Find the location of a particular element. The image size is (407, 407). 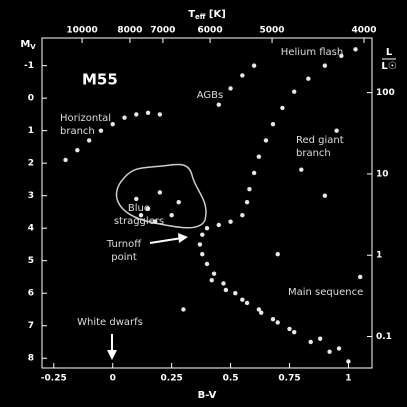

y2-tick-label: 100 is located at coordinates (385, 93).